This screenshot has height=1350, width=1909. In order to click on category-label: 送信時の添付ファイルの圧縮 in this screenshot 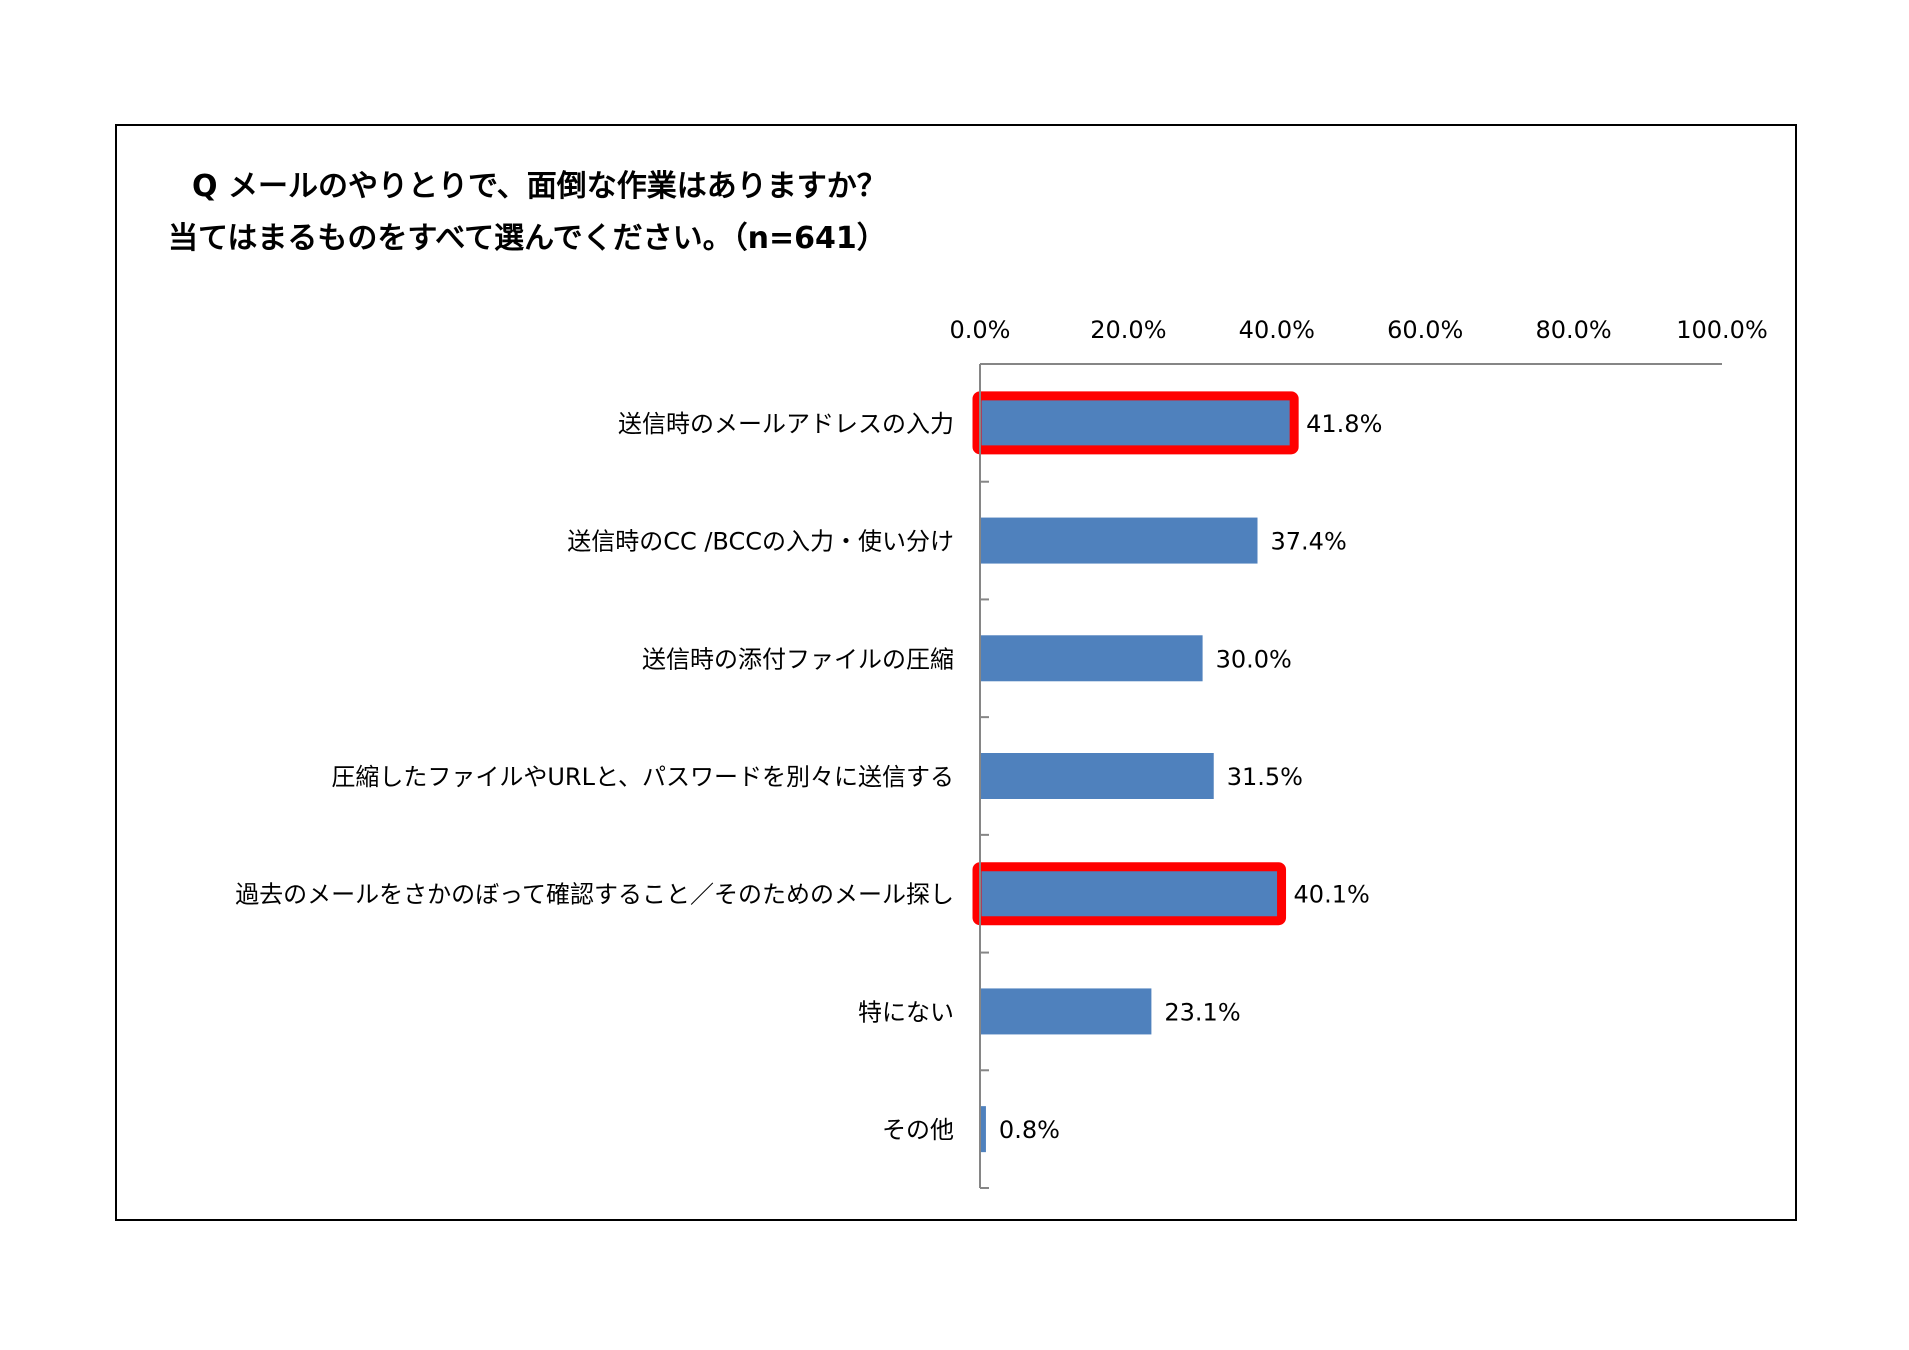, I will do `click(798, 659)`.